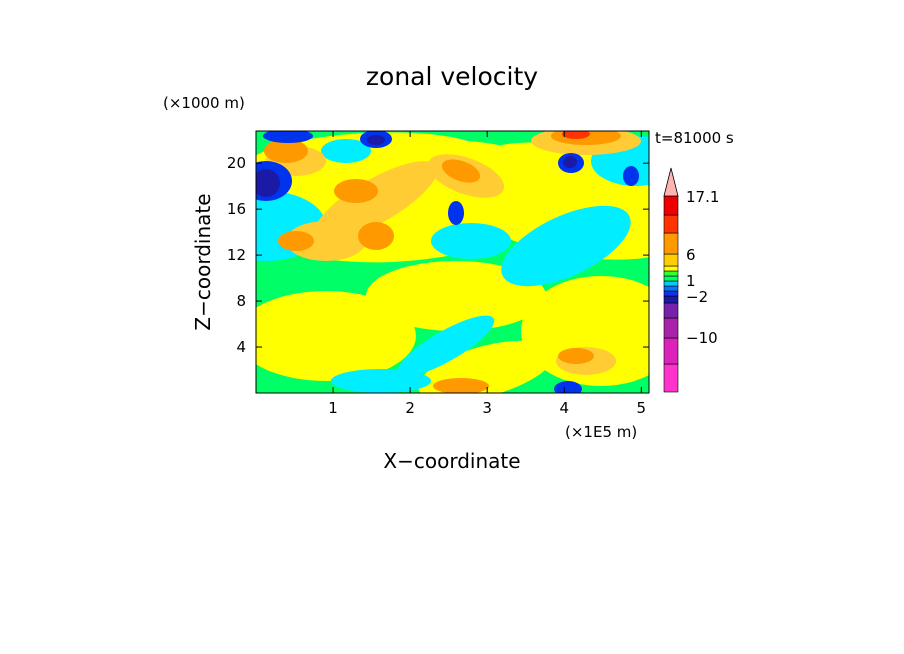 Image resolution: width=904 pixels, height=654 pixels. I want to click on colorbar: 17.1 6 1−2 −10, so click(691, 280).